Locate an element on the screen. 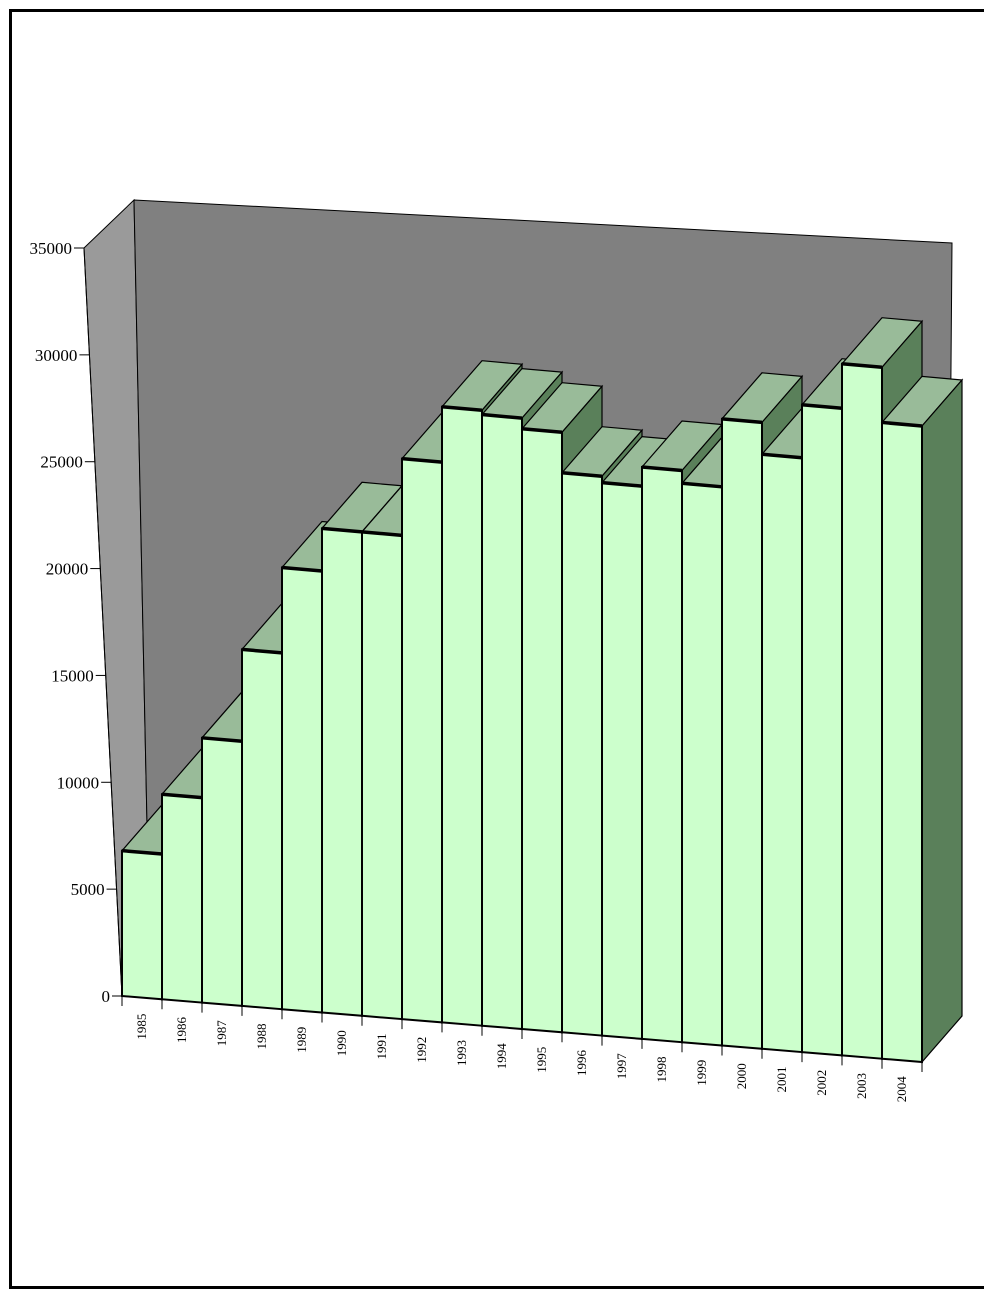 The height and width of the screenshot is (1289, 984). x-tick-label: 1992 is located at coordinates (421, 1050).